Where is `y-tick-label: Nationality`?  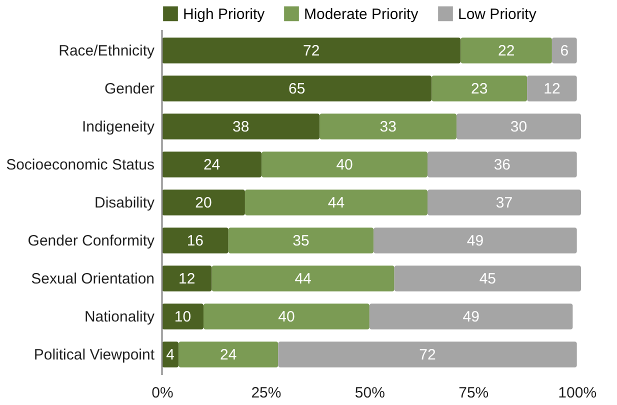
y-tick-label: Nationality is located at coordinates (119, 317).